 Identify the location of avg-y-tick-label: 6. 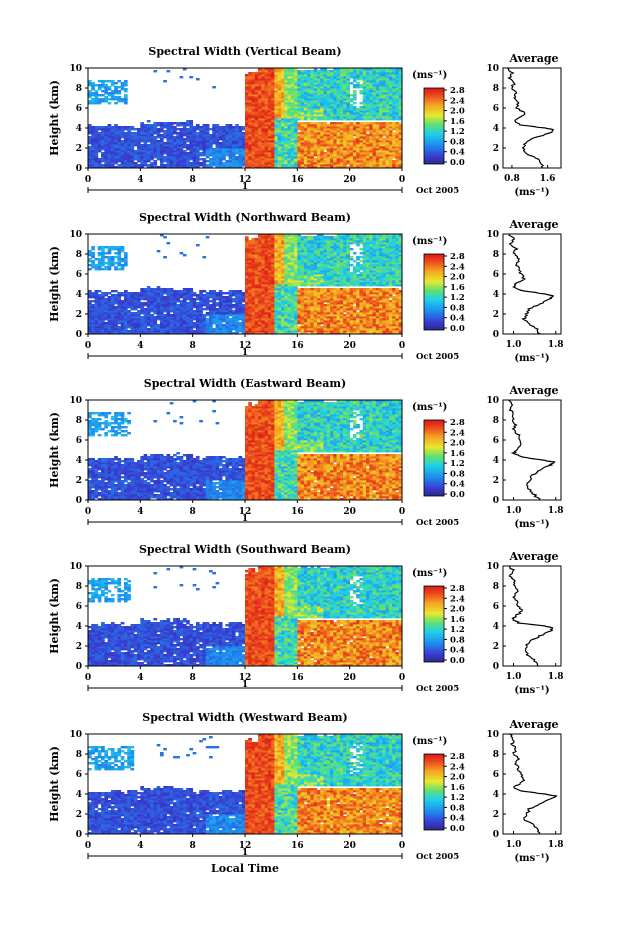
(496, 109).